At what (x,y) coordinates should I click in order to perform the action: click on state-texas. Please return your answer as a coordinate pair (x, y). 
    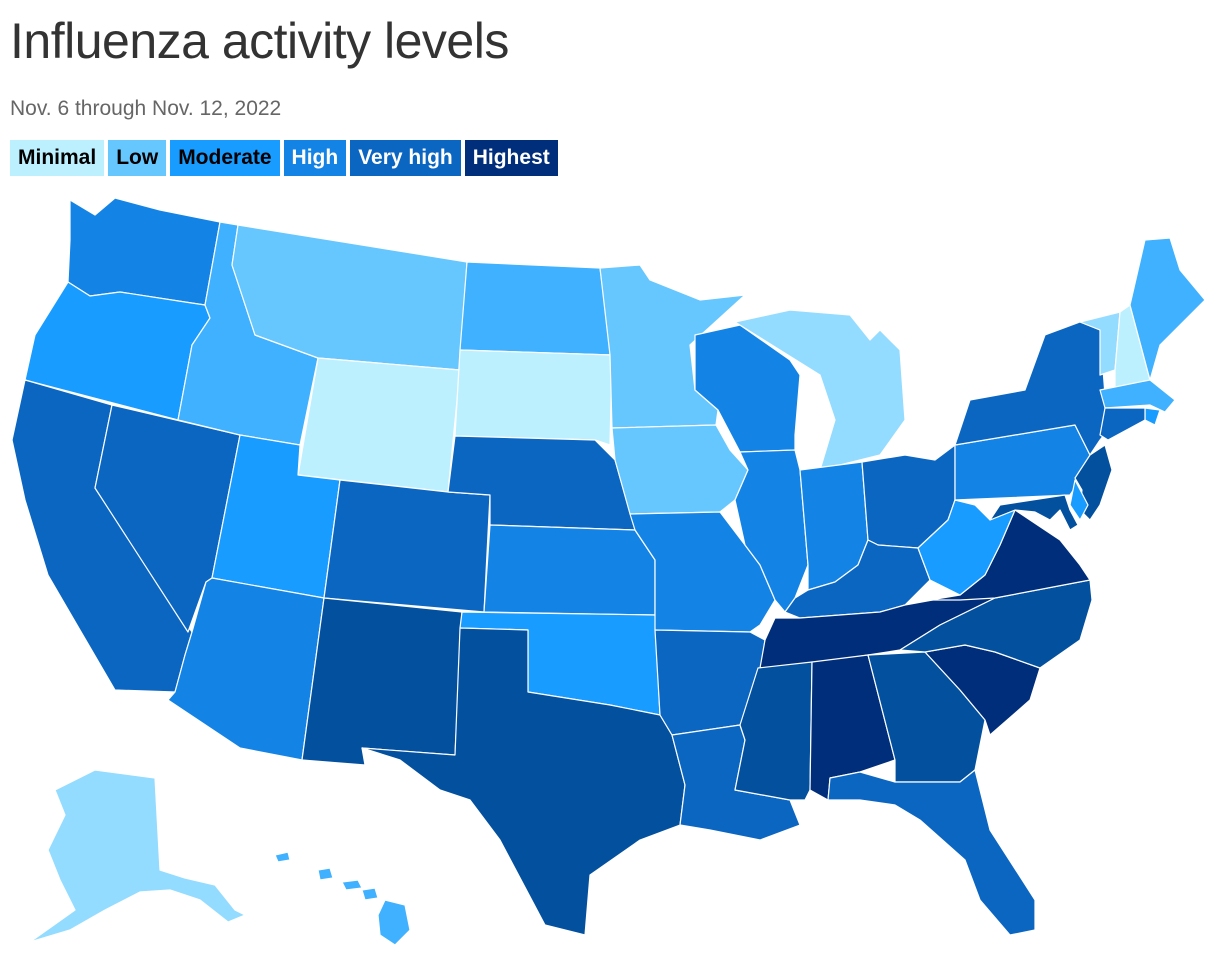
    Looking at the image, I should click on (523, 781).